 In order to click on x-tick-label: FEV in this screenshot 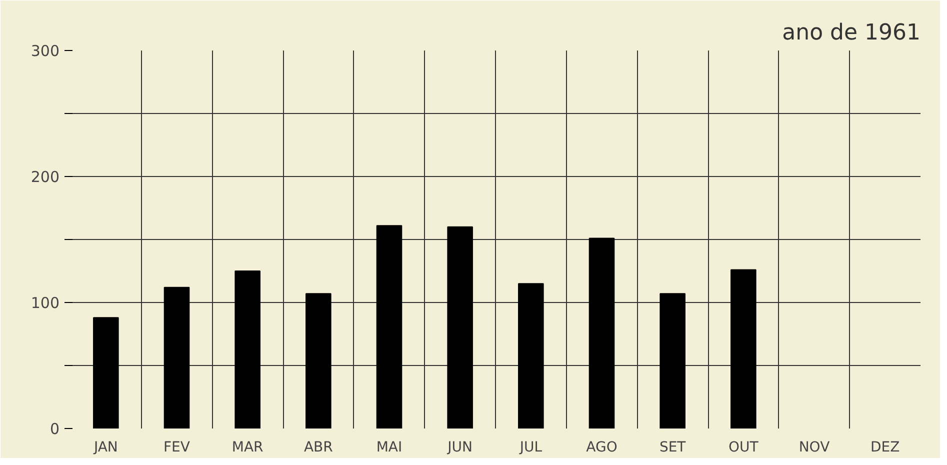, I will do `click(177, 448)`.